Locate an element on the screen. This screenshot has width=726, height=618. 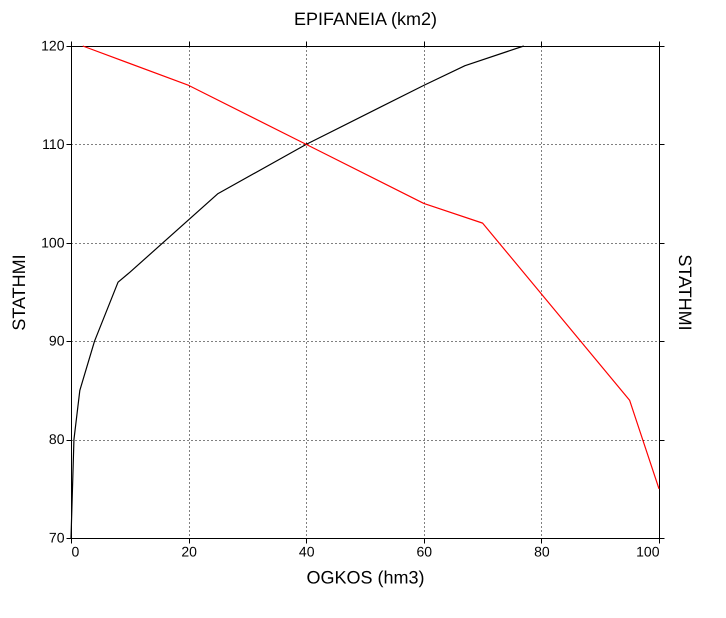
y-tick-label: 110 is located at coordinates (53, 144).